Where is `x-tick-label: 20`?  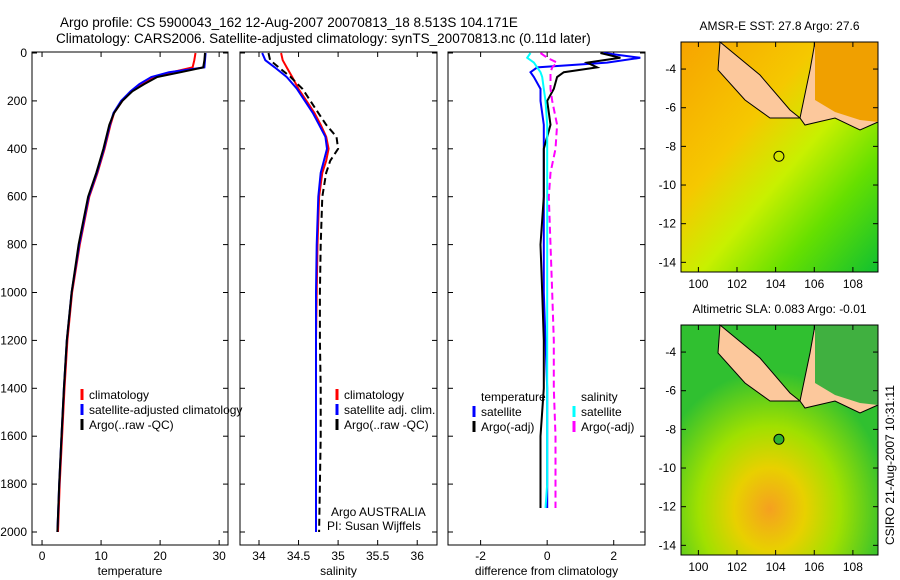
x-tick-label: 20 is located at coordinates (160, 556).